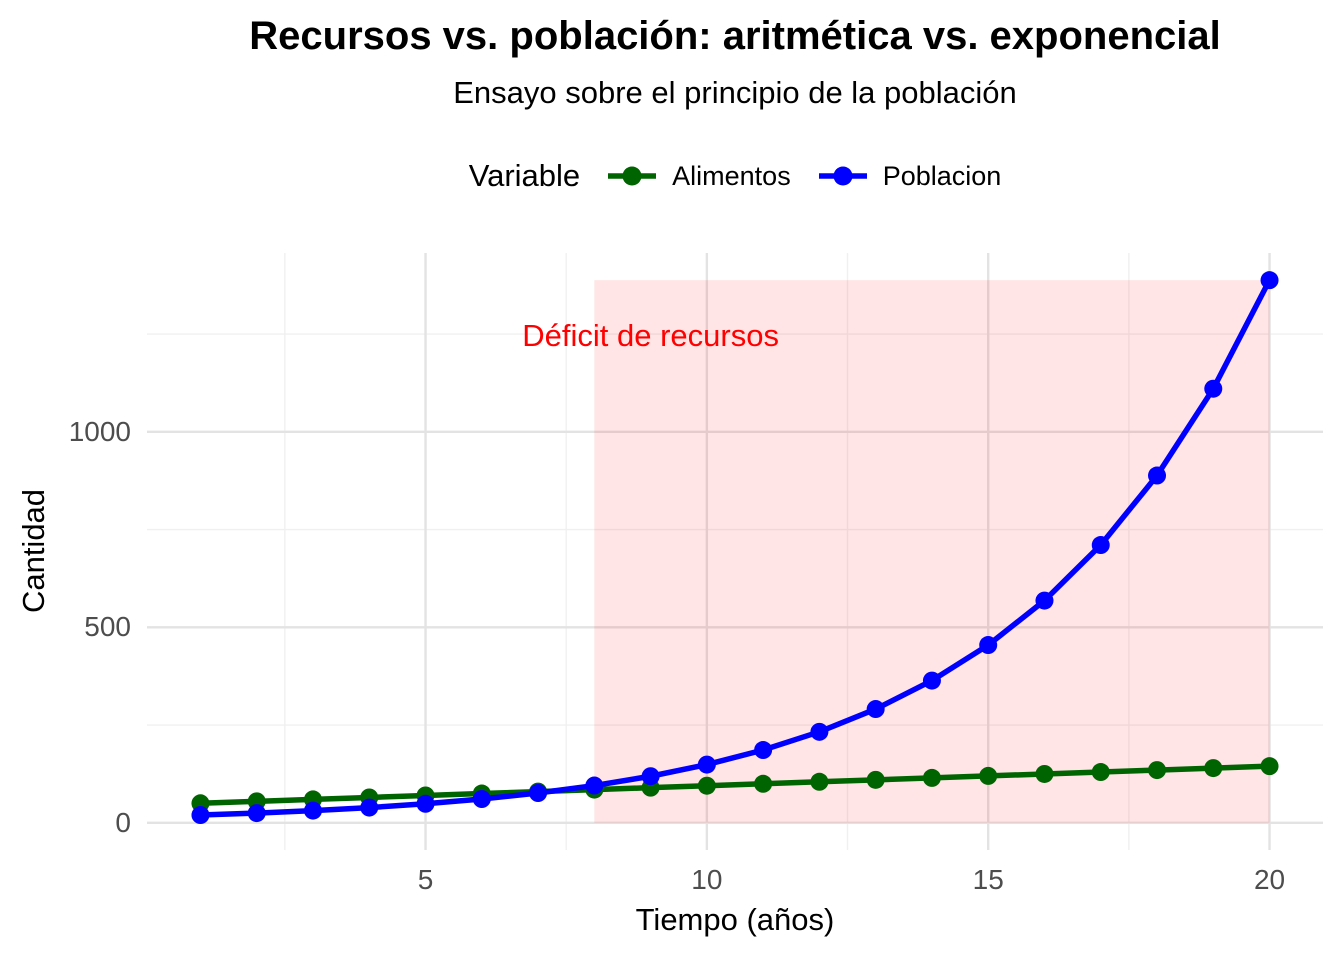 This screenshot has height=960, width=1344. I want to click on y-tick-label-500: 500, so click(107, 627).